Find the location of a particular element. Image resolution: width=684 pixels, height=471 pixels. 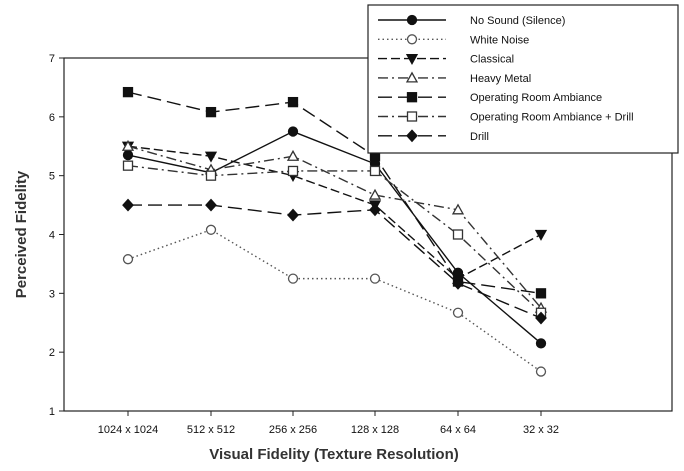

x-tick-label: 64 x 64 is located at coordinates (458, 430).